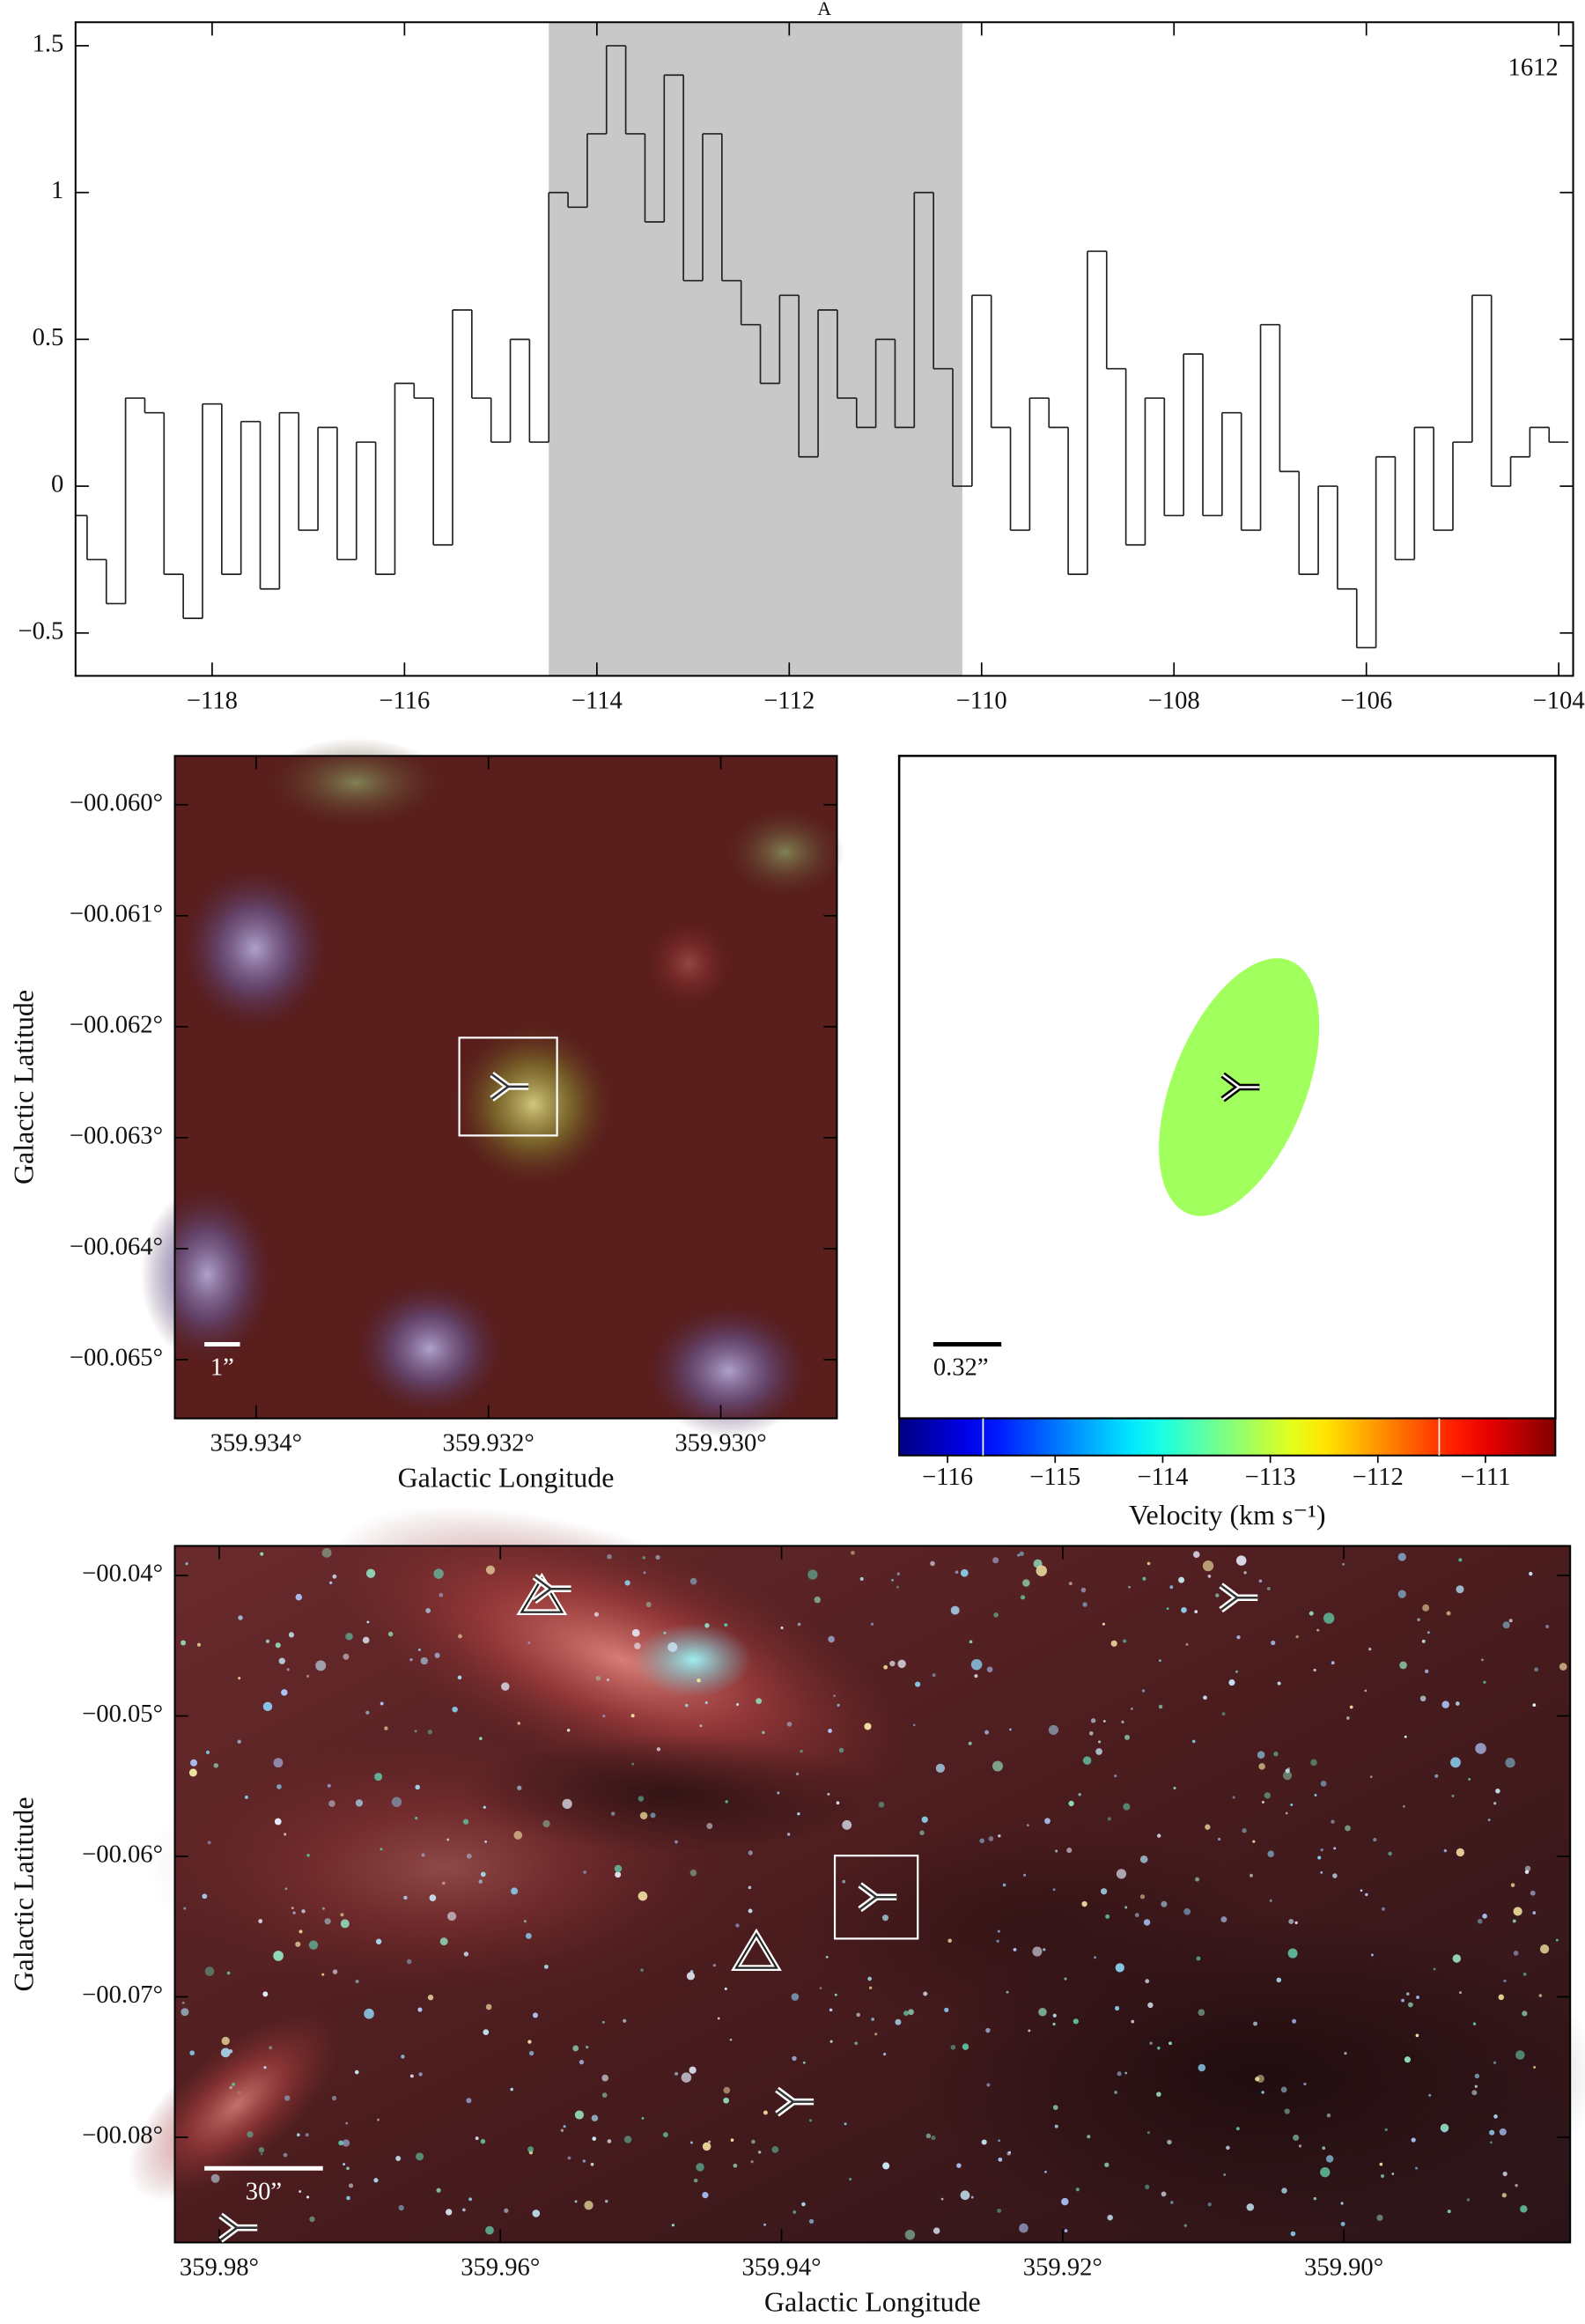 The height and width of the screenshot is (2324, 1585). I want to click on x-tick-label: −112, so click(789, 700).